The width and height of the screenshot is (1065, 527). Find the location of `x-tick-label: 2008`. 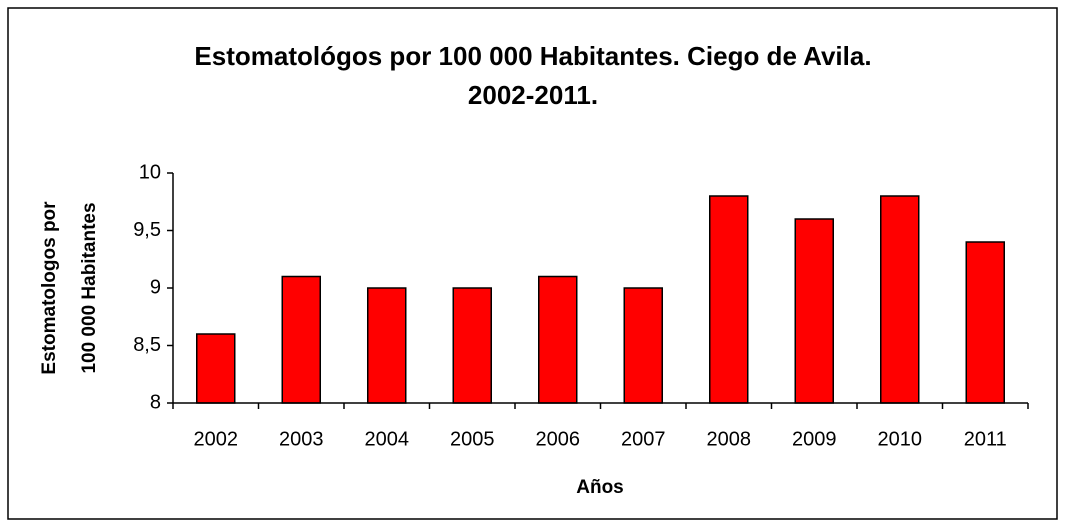

x-tick-label: 2008 is located at coordinates (729, 439).